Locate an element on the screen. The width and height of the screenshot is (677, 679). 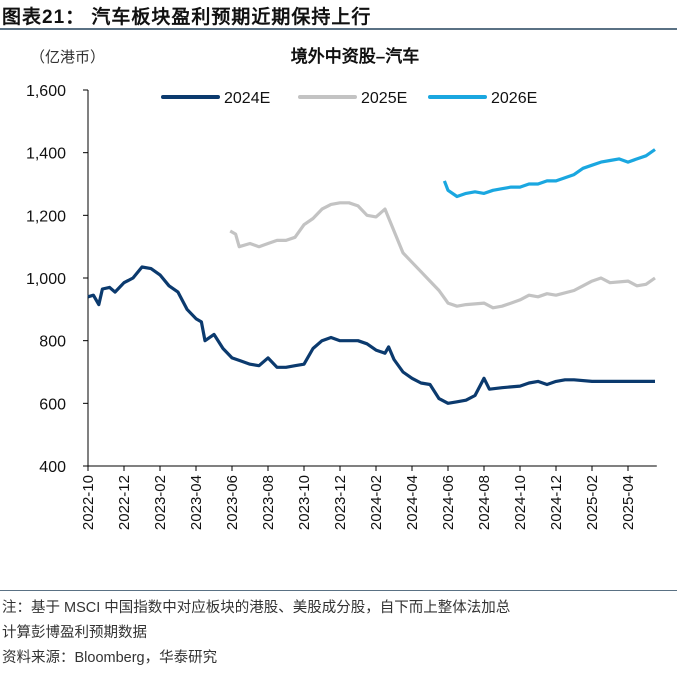
y-tick-label: 400 is located at coordinates (52, 467).